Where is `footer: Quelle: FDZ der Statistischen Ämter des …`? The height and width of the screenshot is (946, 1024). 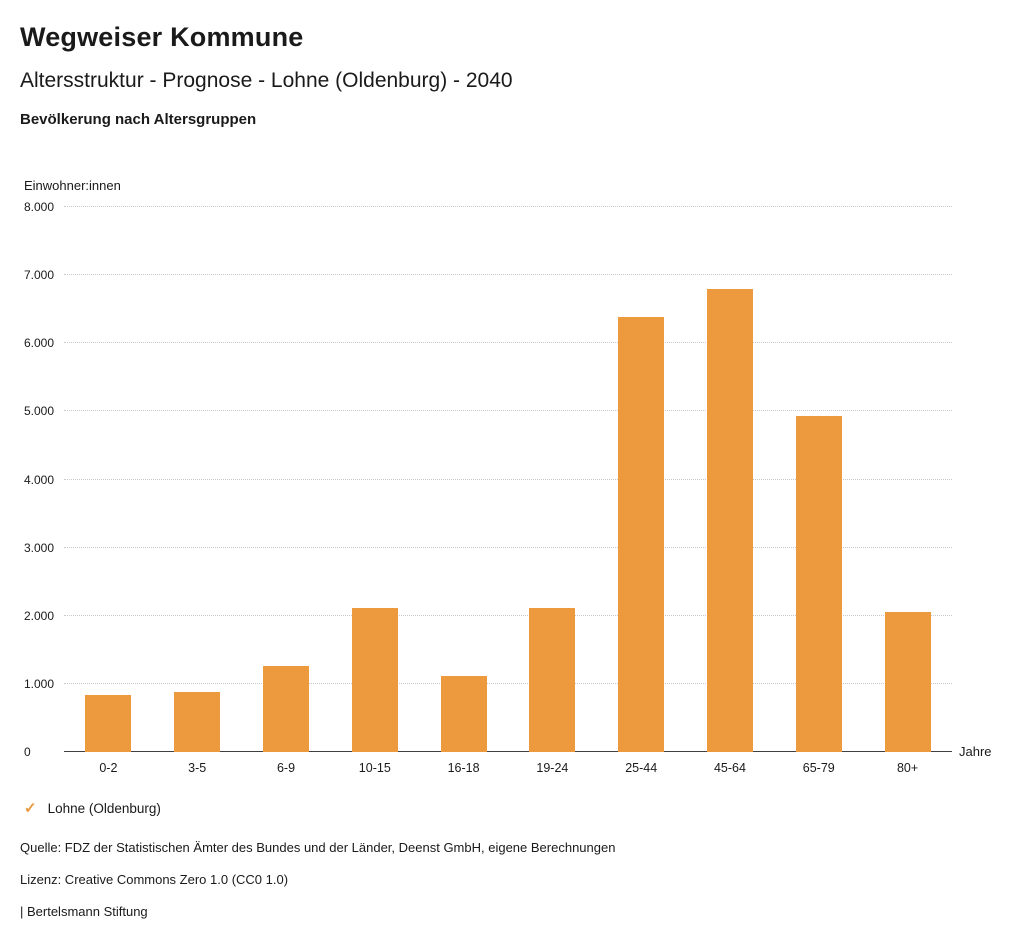
footer: Quelle: FDZ der Statistischen Ämter des … is located at coordinates (512, 879).